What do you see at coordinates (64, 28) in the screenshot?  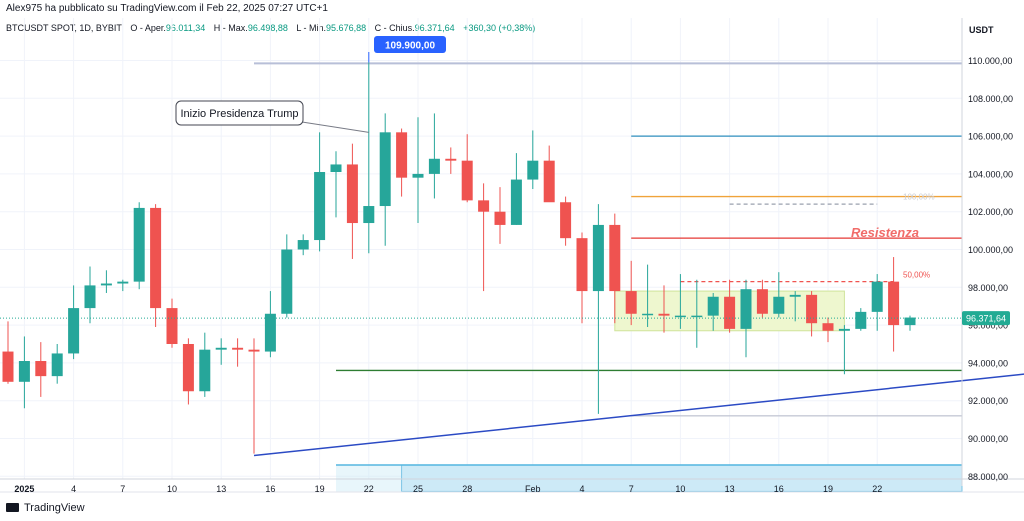 I see `symbol-name: BTCUSDT SPOT, 1D, BYBIT` at bounding box center [64, 28].